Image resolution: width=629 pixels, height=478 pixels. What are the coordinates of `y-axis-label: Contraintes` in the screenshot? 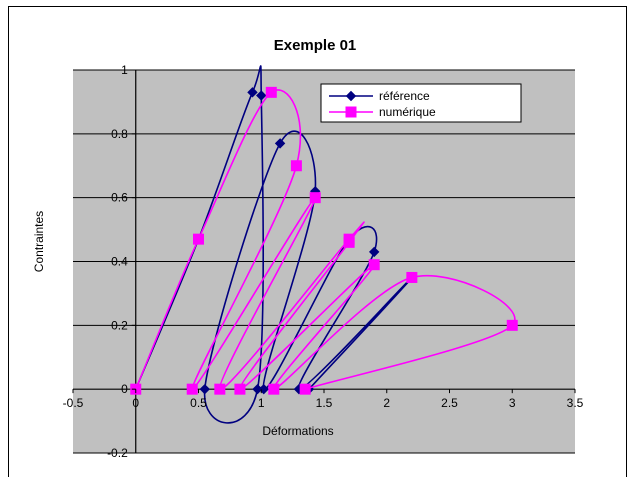 It's located at (39, 241).